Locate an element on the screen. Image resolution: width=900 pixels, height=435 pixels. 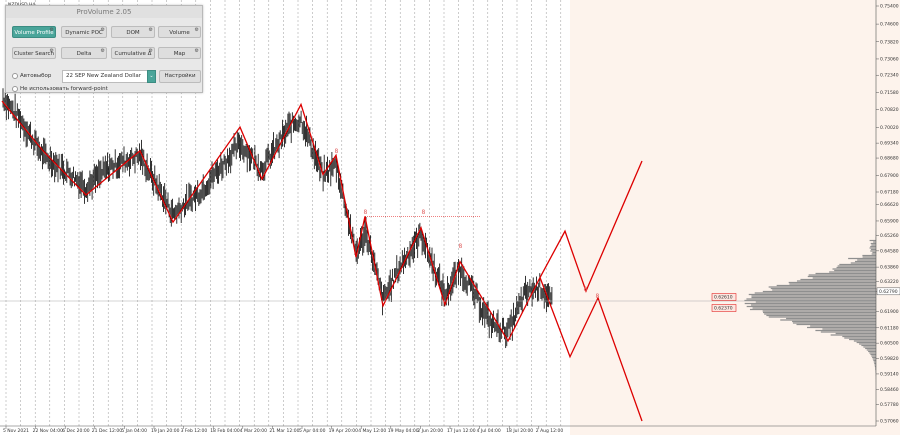
price-tick-label: 0.71580 is located at coordinates (889, 93).